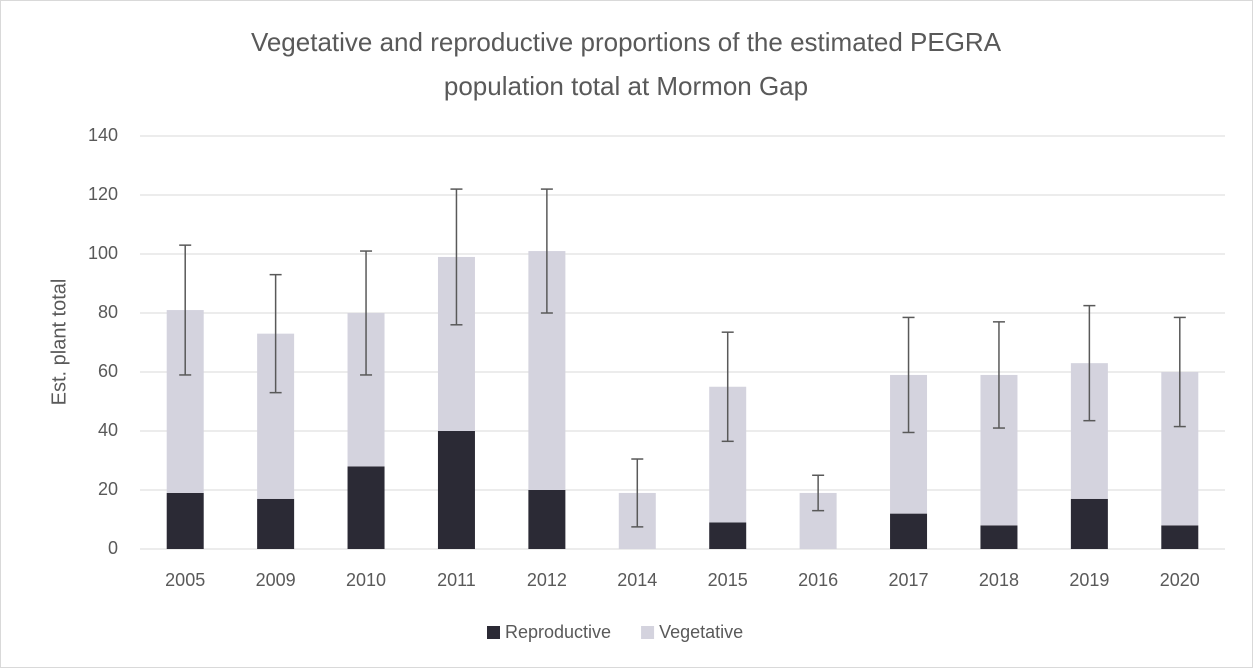 Image resolution: width=1253 pixels, height=668 pixels. What do you see at coordinates (1180, 580) in the screenshot?
I see `x-tick-label: 2020` at bounding box center [1180, 580].